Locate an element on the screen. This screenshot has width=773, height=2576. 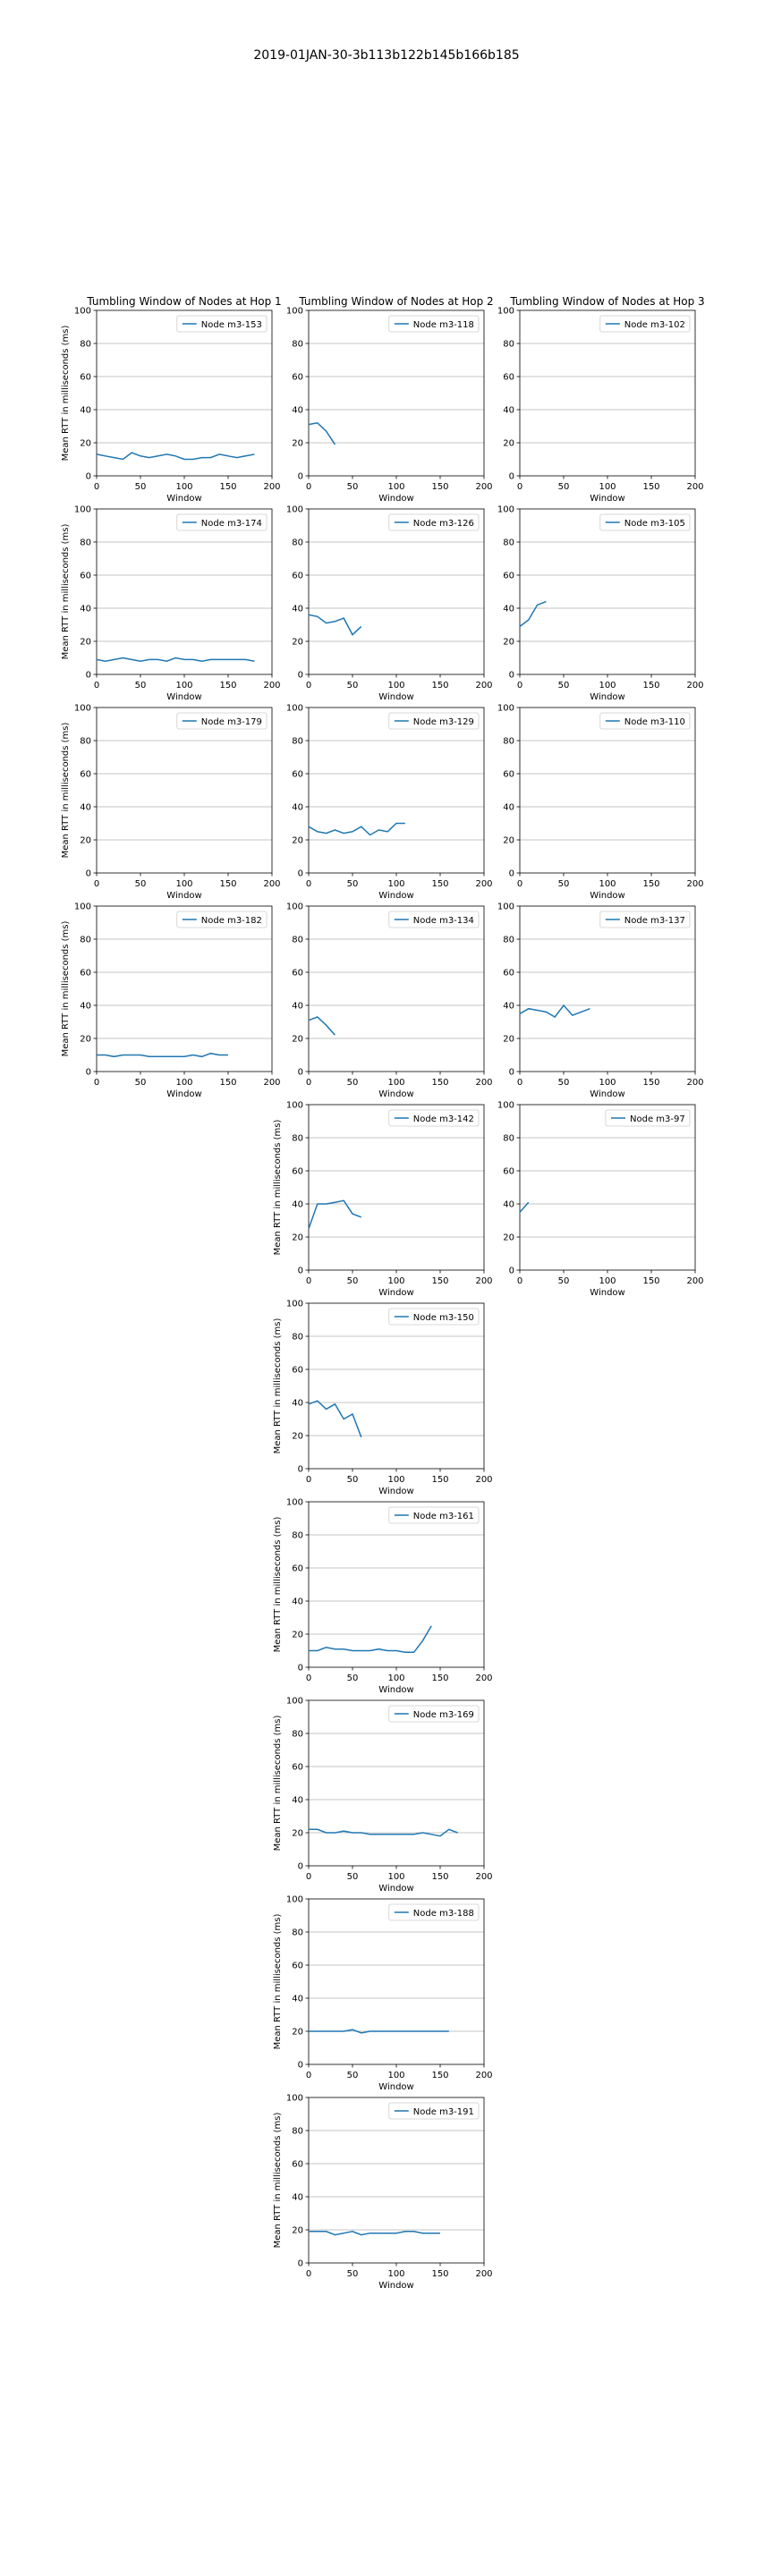
legend: Node m3-102 is located at coordinates (645, 324).